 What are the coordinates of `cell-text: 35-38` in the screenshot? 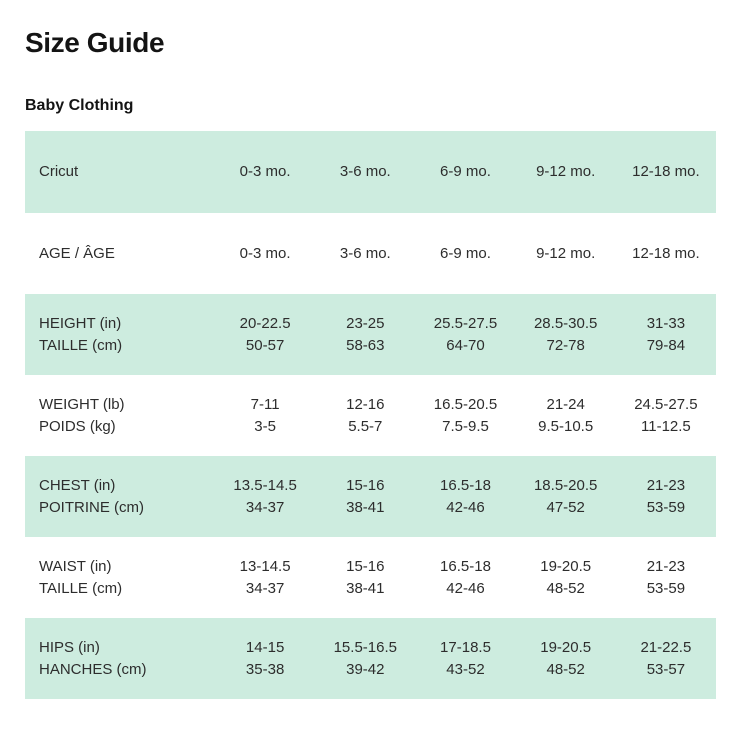 It's located at (265, 669).